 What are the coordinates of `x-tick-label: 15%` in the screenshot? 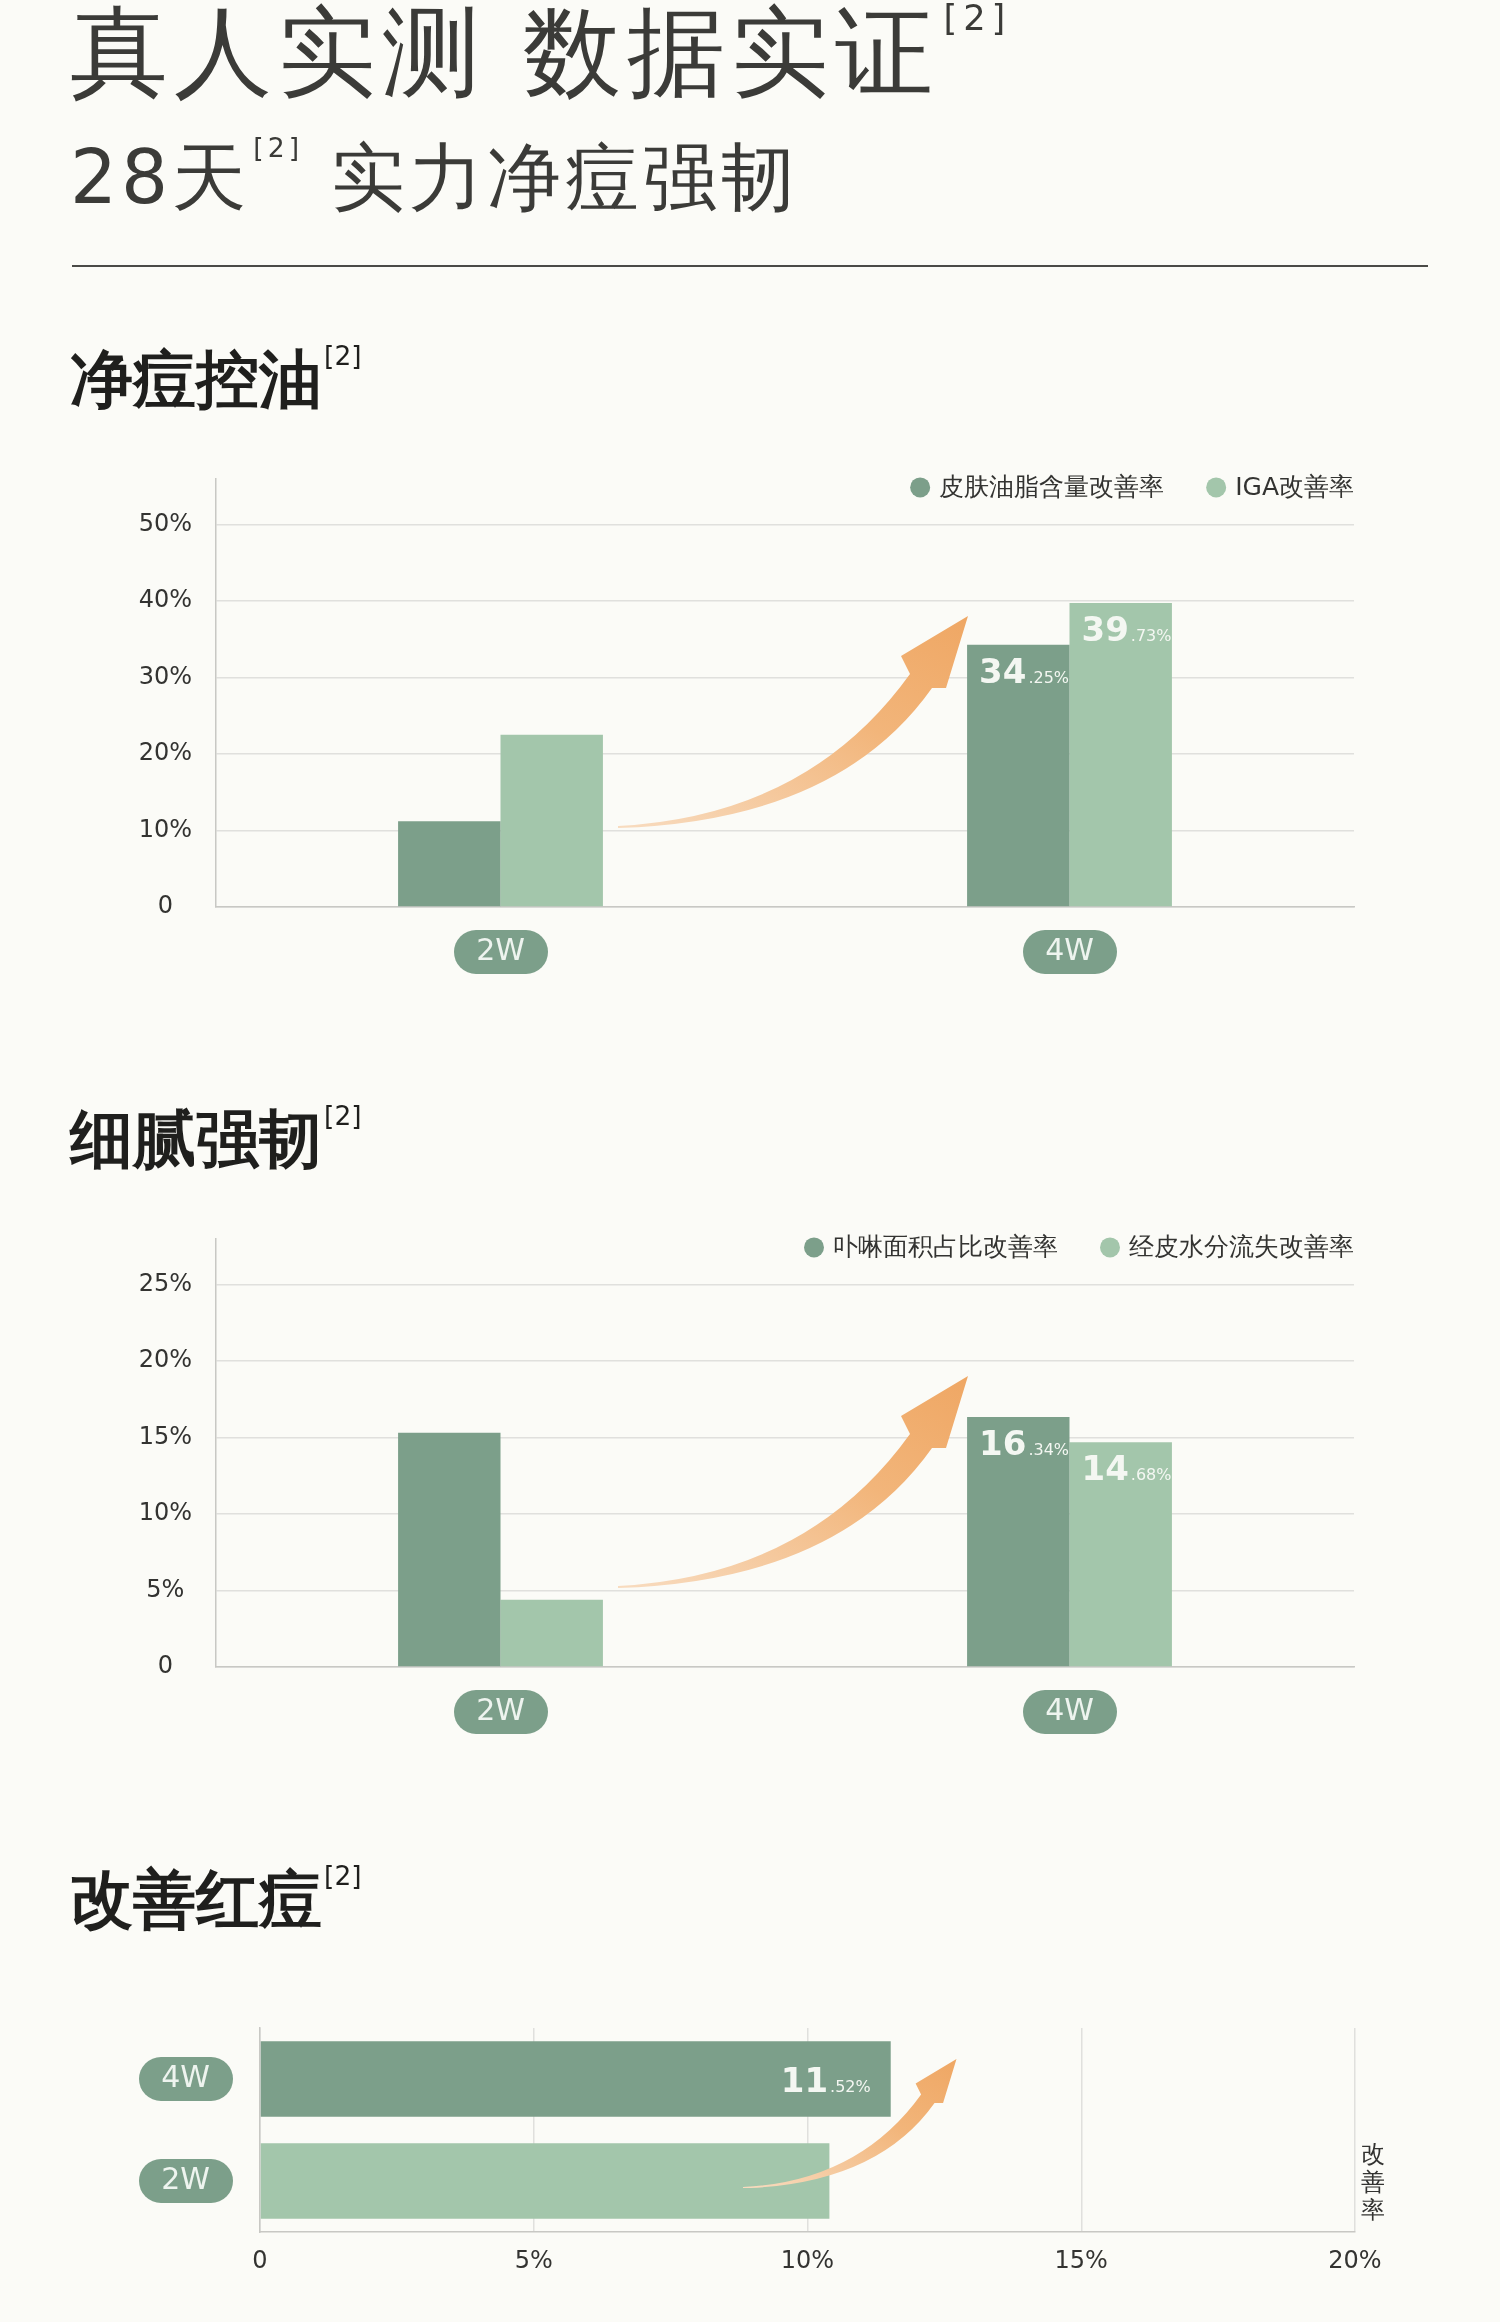 It's located at (1081, 2260).